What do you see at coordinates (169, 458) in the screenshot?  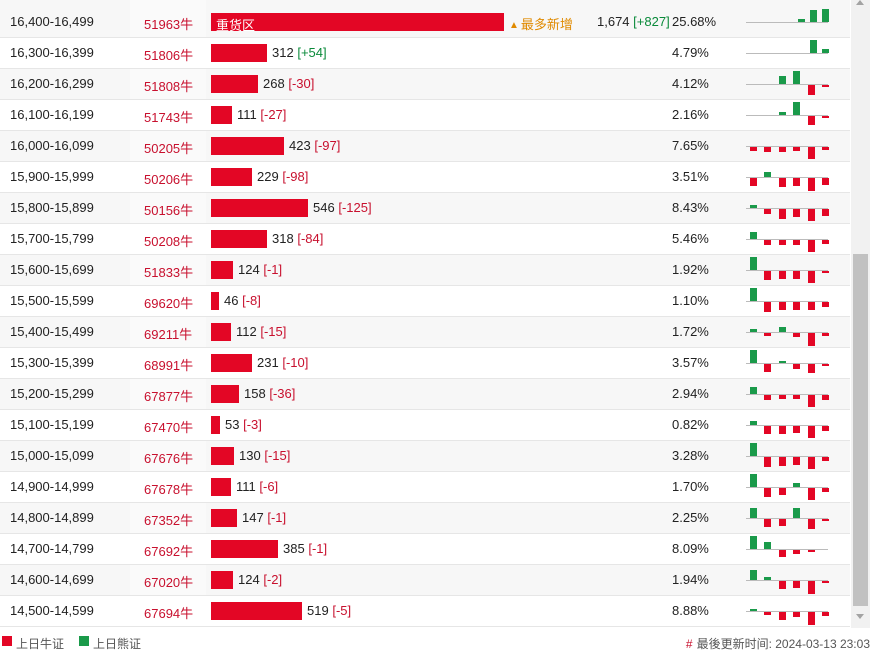 I see `warrant-code-link: 67676牛` at bounding box center [169, 458].